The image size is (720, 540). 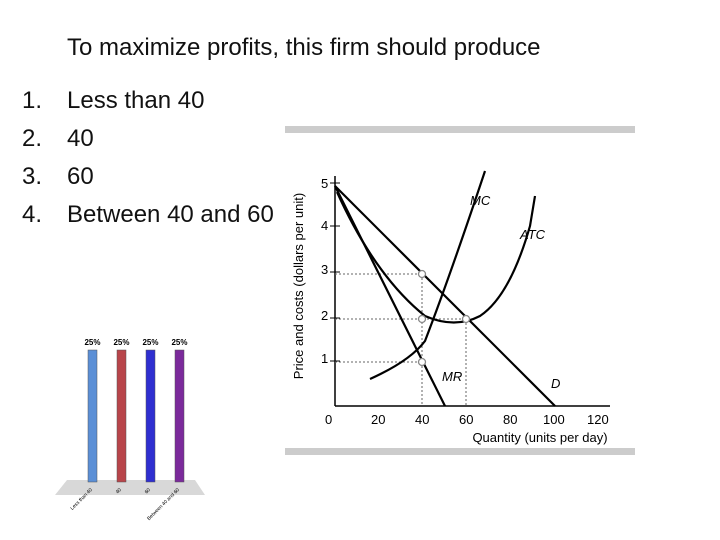 I want to click on marginal-revenue-curve, so click(x=390, y=296).